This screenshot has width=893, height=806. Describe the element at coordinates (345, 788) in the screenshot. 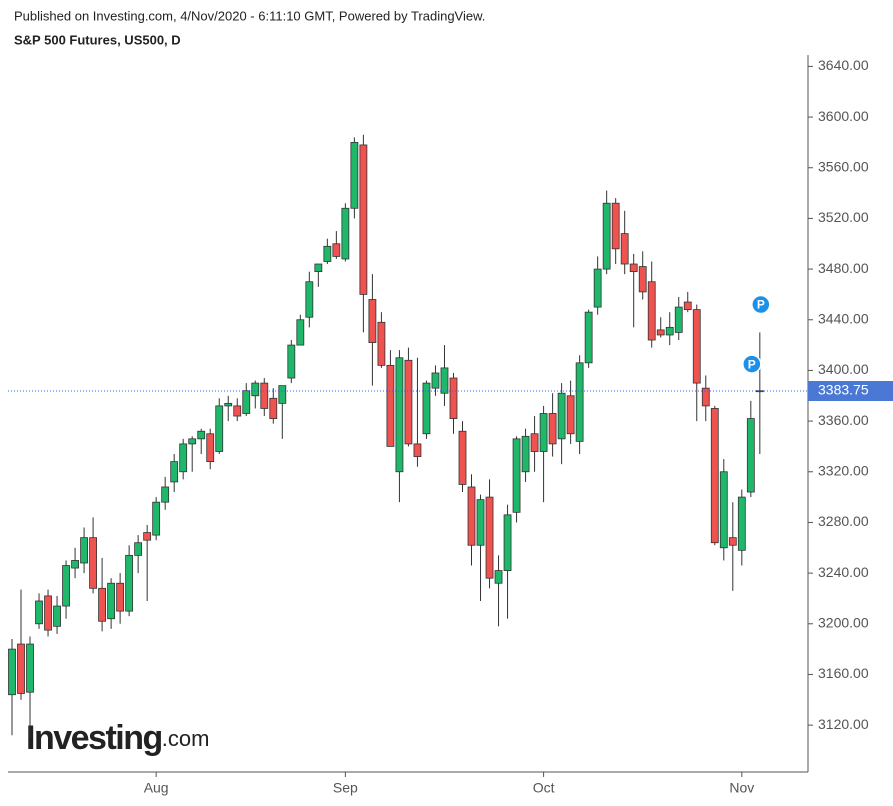

I see `x-tick-label: Sep` at that location.